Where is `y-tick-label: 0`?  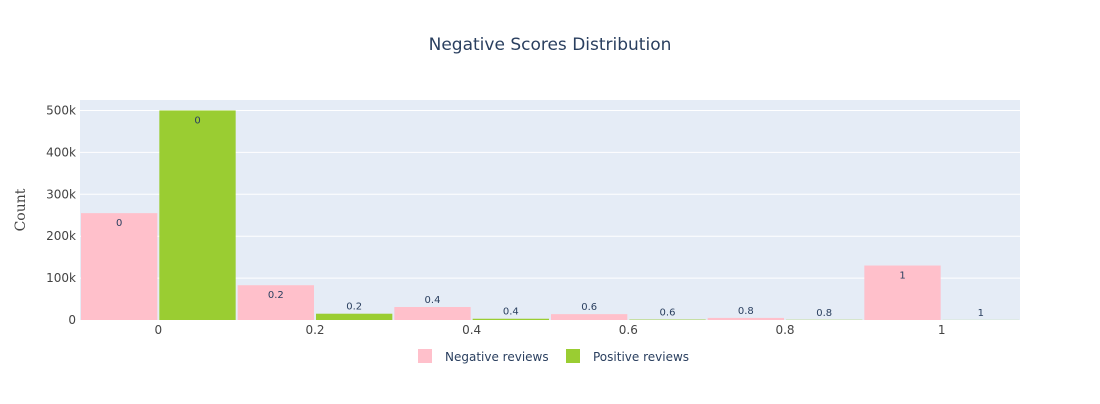 y-tick-label: 0 is located at coordinates (72, 320).